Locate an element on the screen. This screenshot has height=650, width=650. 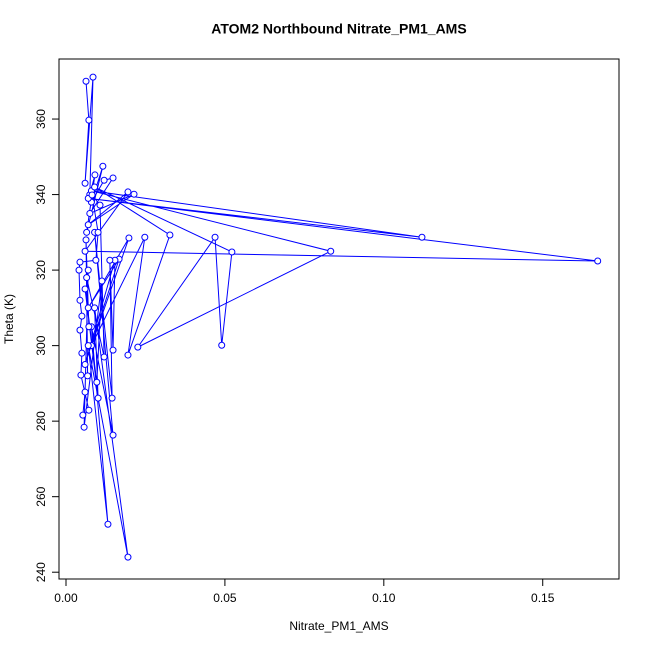
y-tick-label: 360 is located at coordinates (41, 119).